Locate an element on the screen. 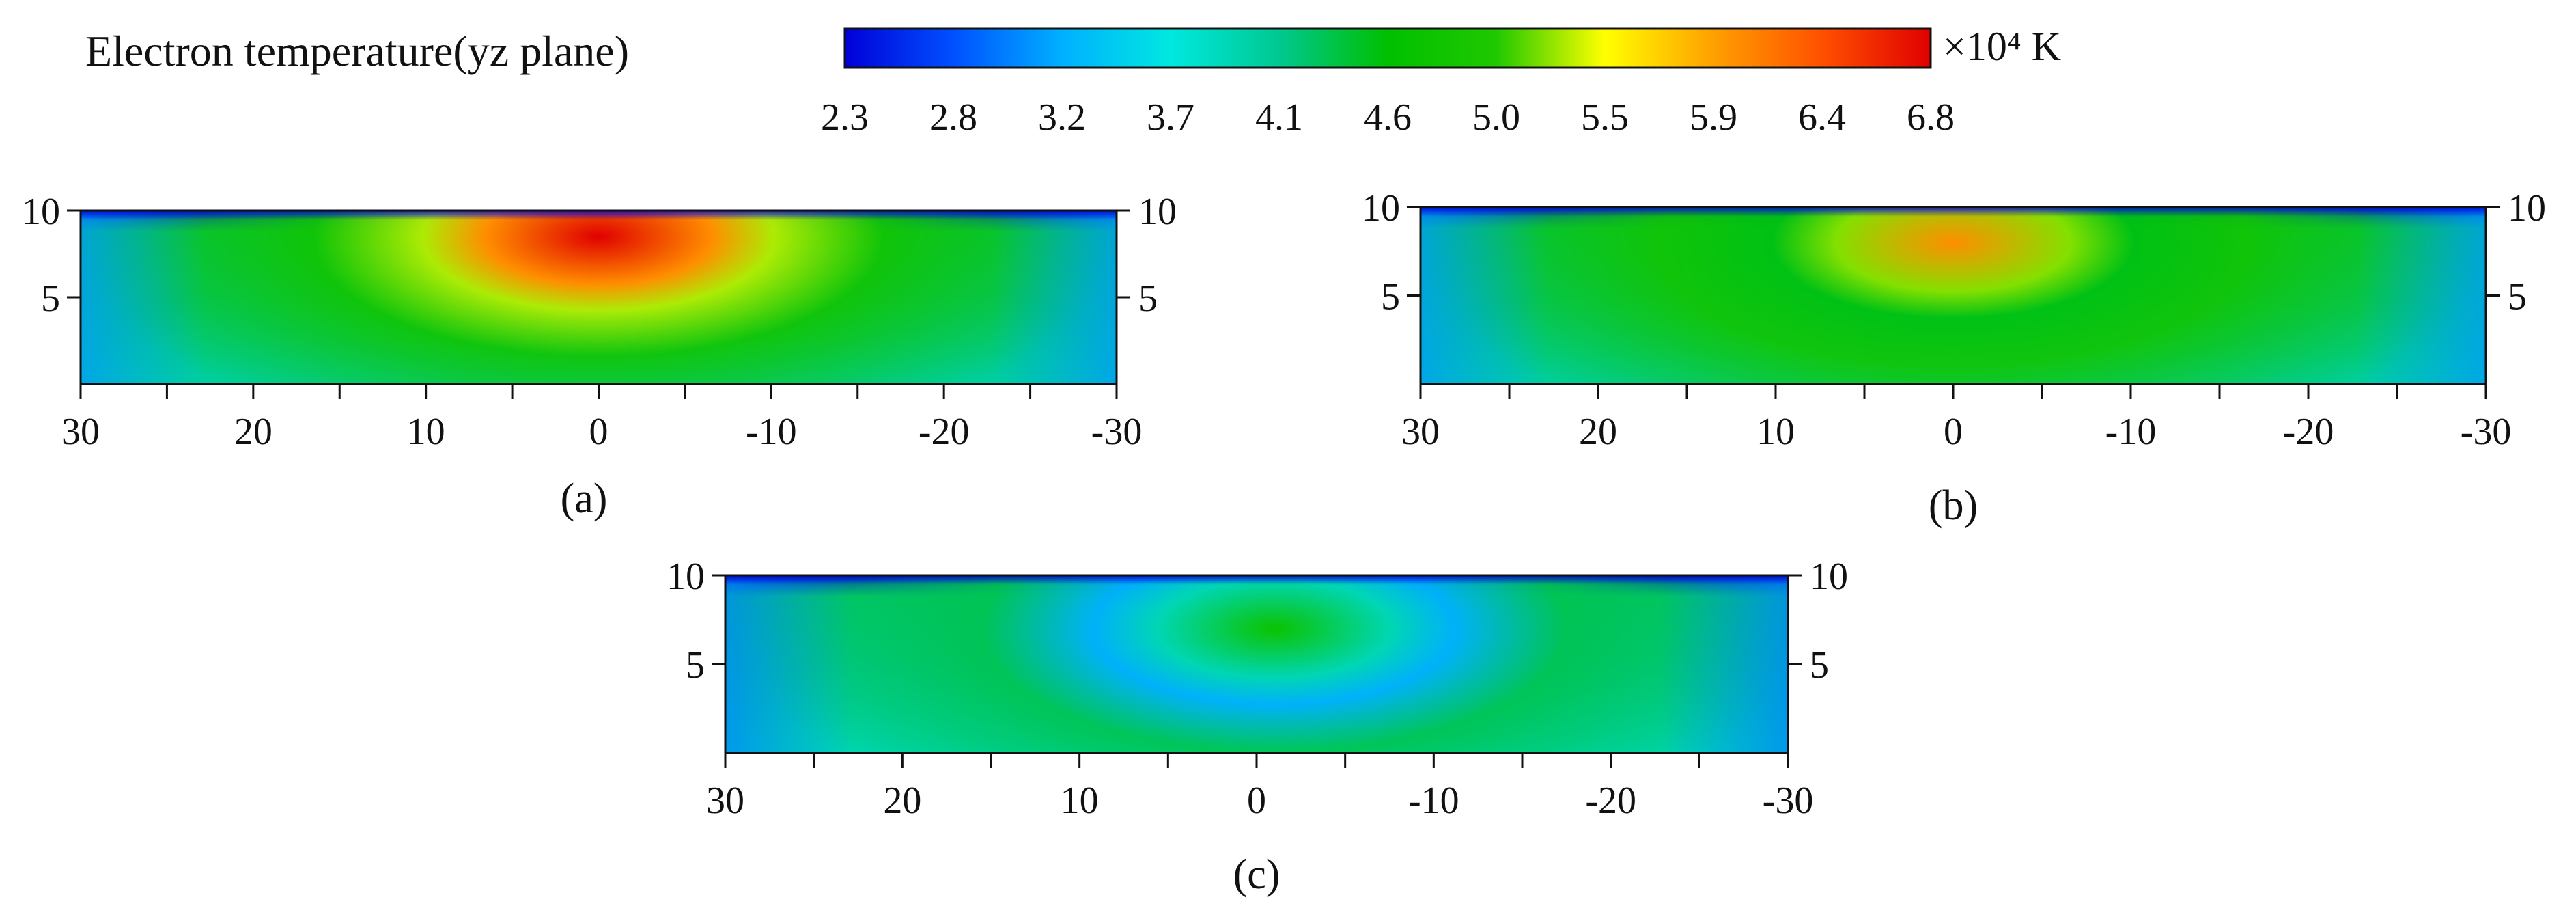 The image size is (2576, 921). colorbar-tick-label: 6.8 is located at coordinates (1931, 117).